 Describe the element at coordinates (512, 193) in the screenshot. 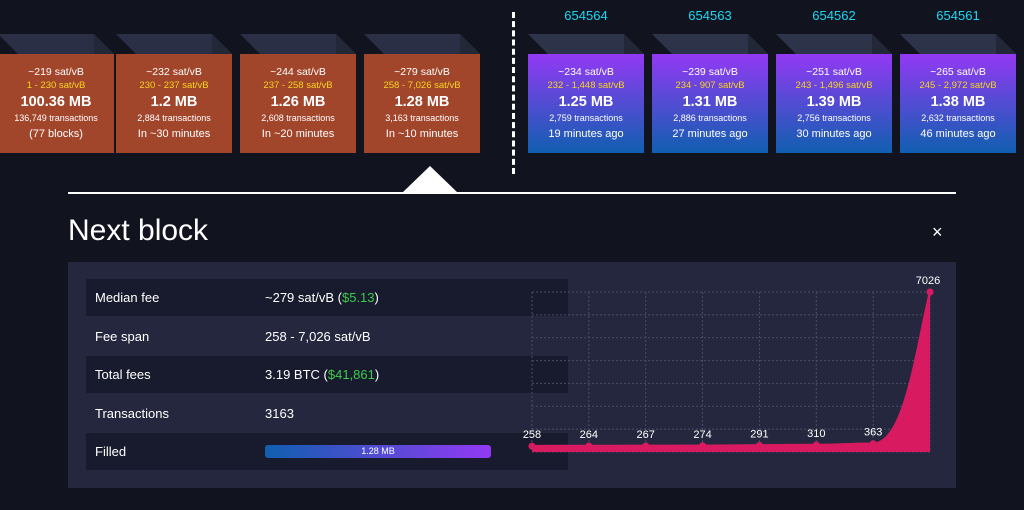

I see `section-divider` at that location.